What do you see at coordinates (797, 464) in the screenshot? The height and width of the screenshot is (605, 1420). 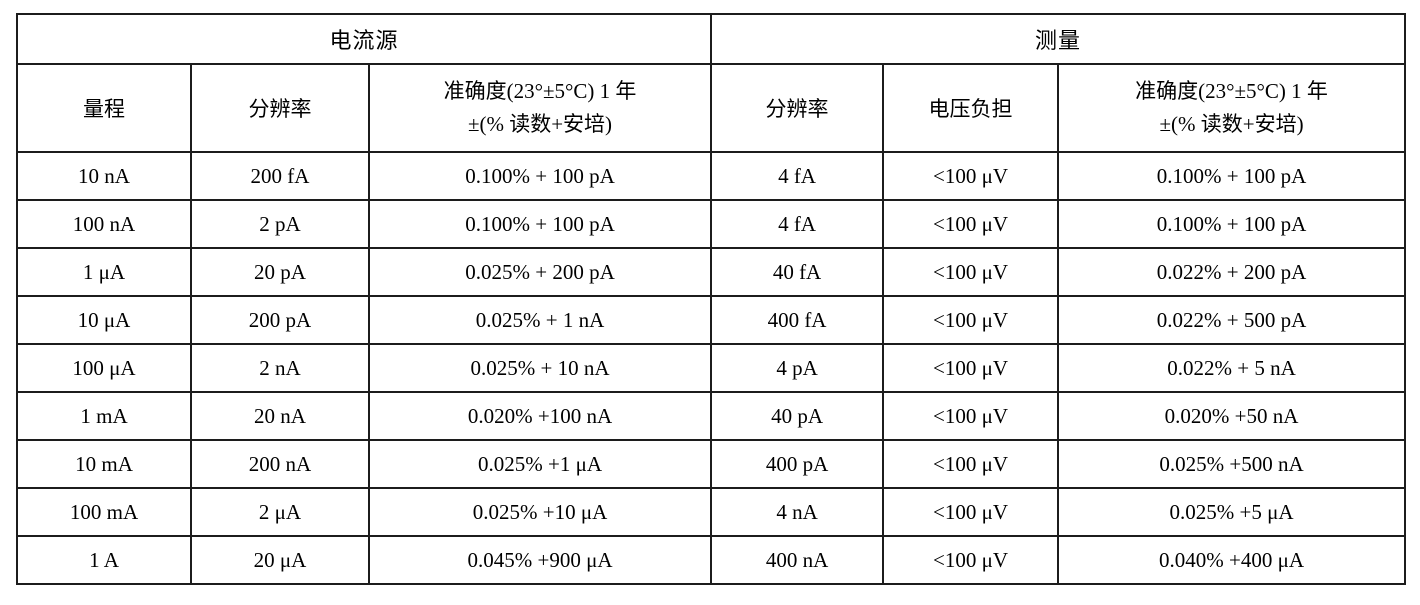 I see `table-cell: 400 pA` at bounding box center [797, 464].